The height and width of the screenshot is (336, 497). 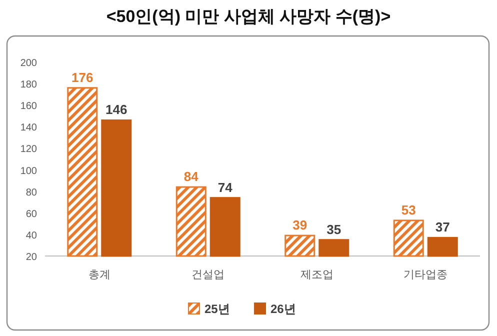 What do you see at coordinates (29, 171) in the screenshot?
I see `y-tick-label: 100` at bounding box center [29, 171].